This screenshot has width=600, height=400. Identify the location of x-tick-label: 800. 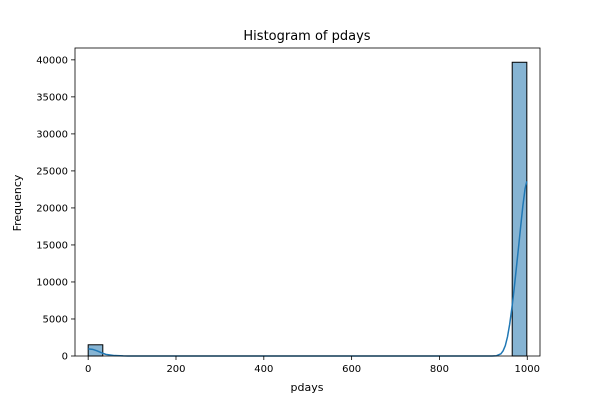
(439, 369).